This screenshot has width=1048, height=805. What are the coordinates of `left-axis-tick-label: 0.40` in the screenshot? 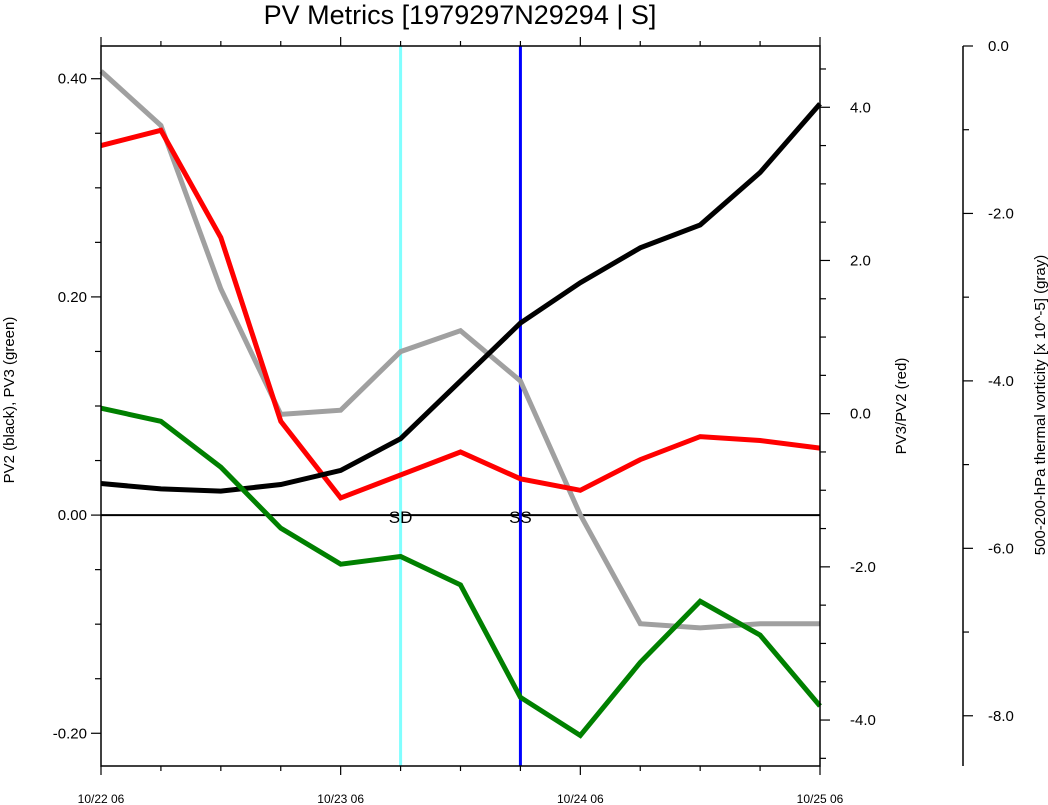 It's located at (72, 79).